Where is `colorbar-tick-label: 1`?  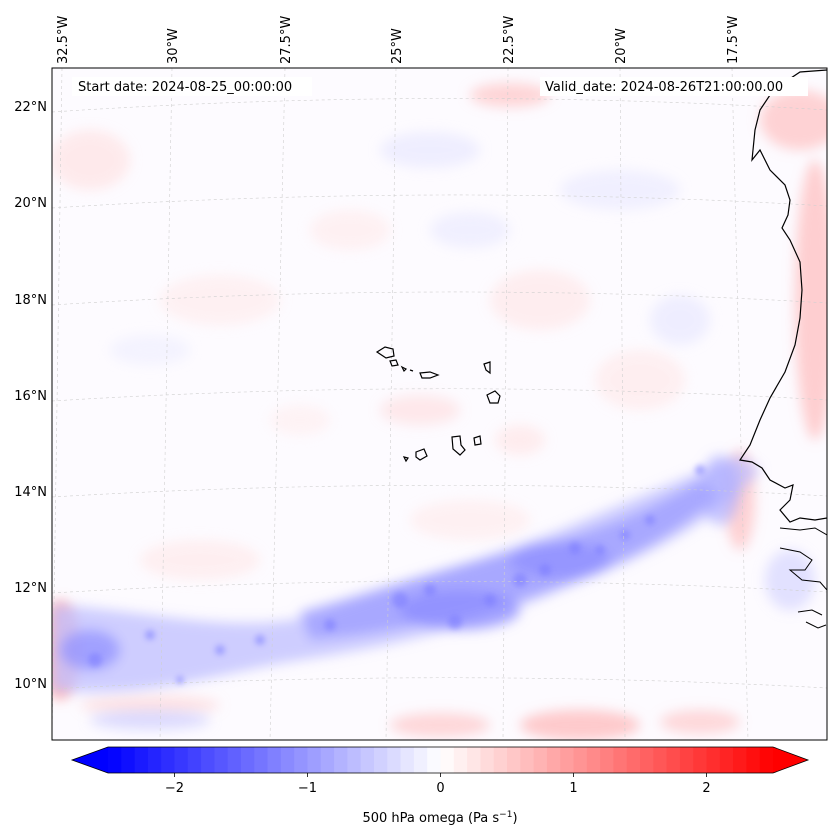
colorbar-tick-label: 1 is located at coordinates (573, 788).